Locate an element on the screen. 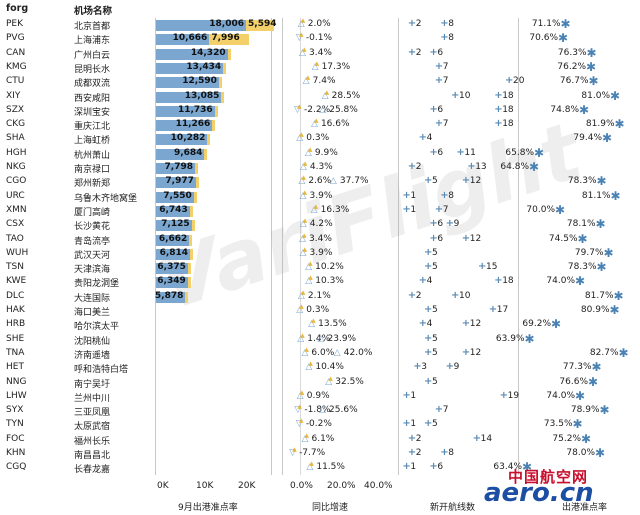  routes-new: 10 is located at coordinates (465, 95).